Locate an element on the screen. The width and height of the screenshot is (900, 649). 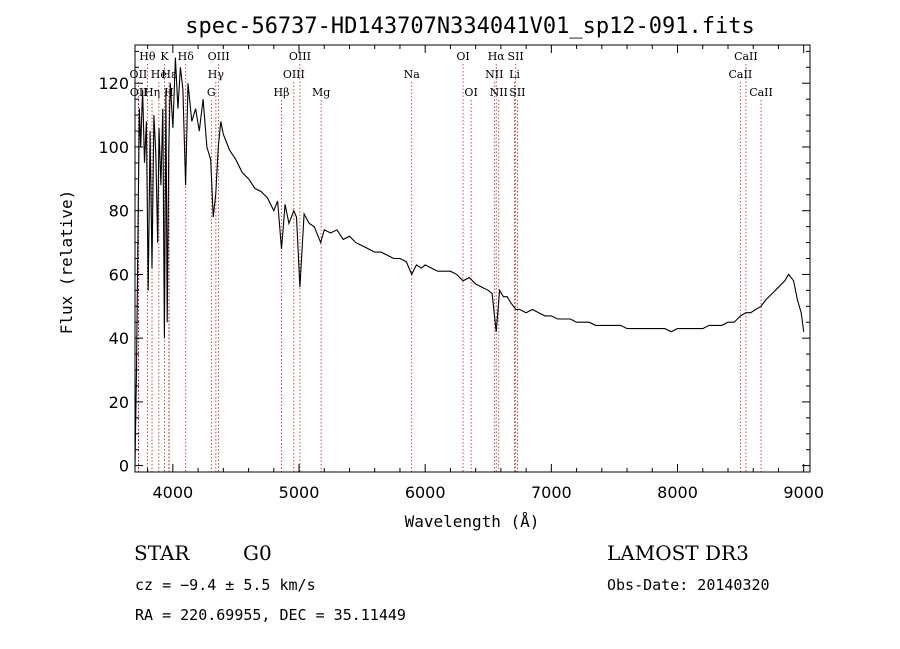
coordinates-readout: RA = 220.69955, DEC = 35.11449 is located at coordinates (270, 615).